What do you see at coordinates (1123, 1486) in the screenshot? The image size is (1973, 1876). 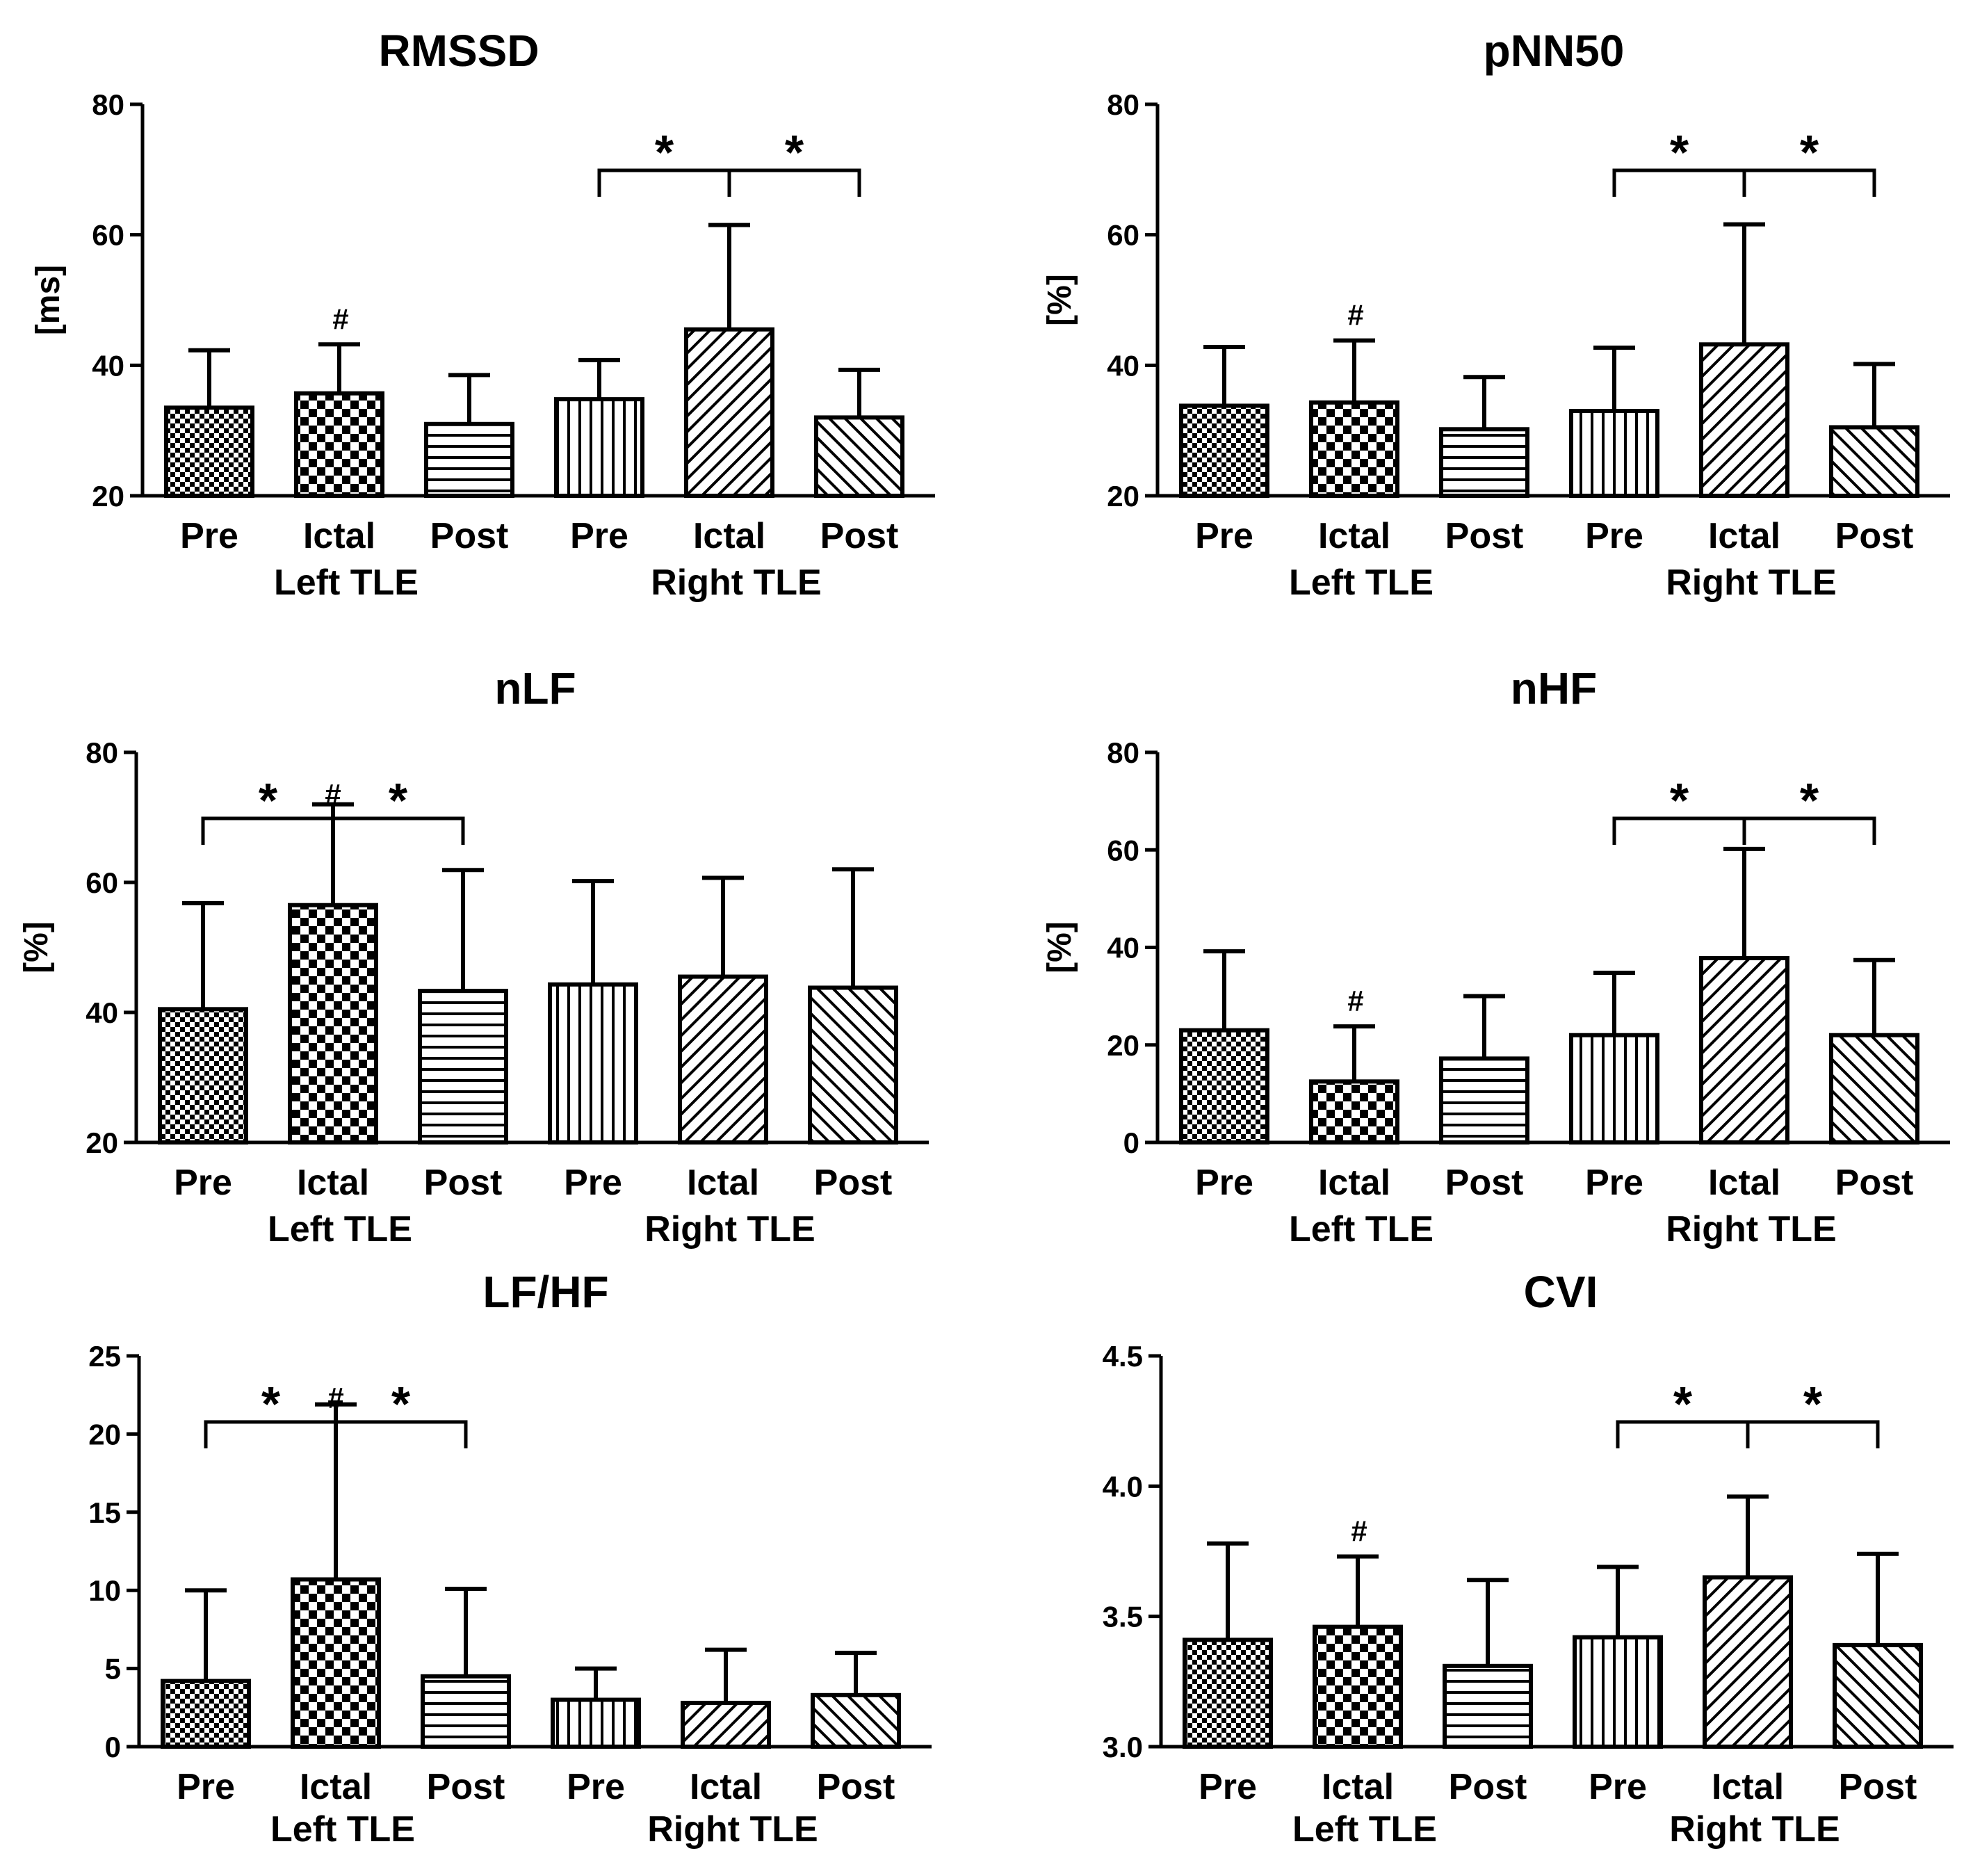 I see `y-tick-label: 4.0` at bounding box center [1123, 1486].